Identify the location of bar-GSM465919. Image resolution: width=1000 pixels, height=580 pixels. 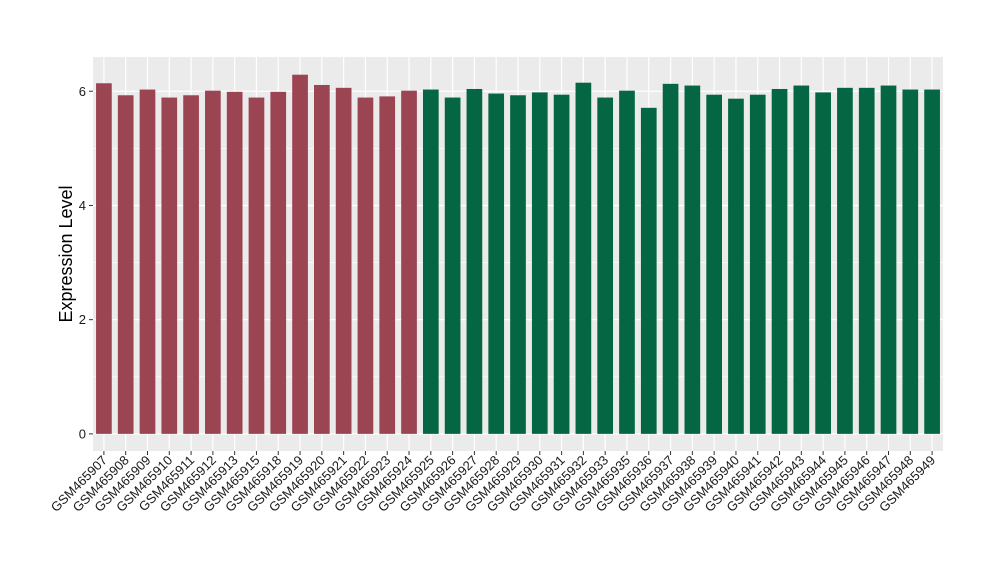
(300, 254).